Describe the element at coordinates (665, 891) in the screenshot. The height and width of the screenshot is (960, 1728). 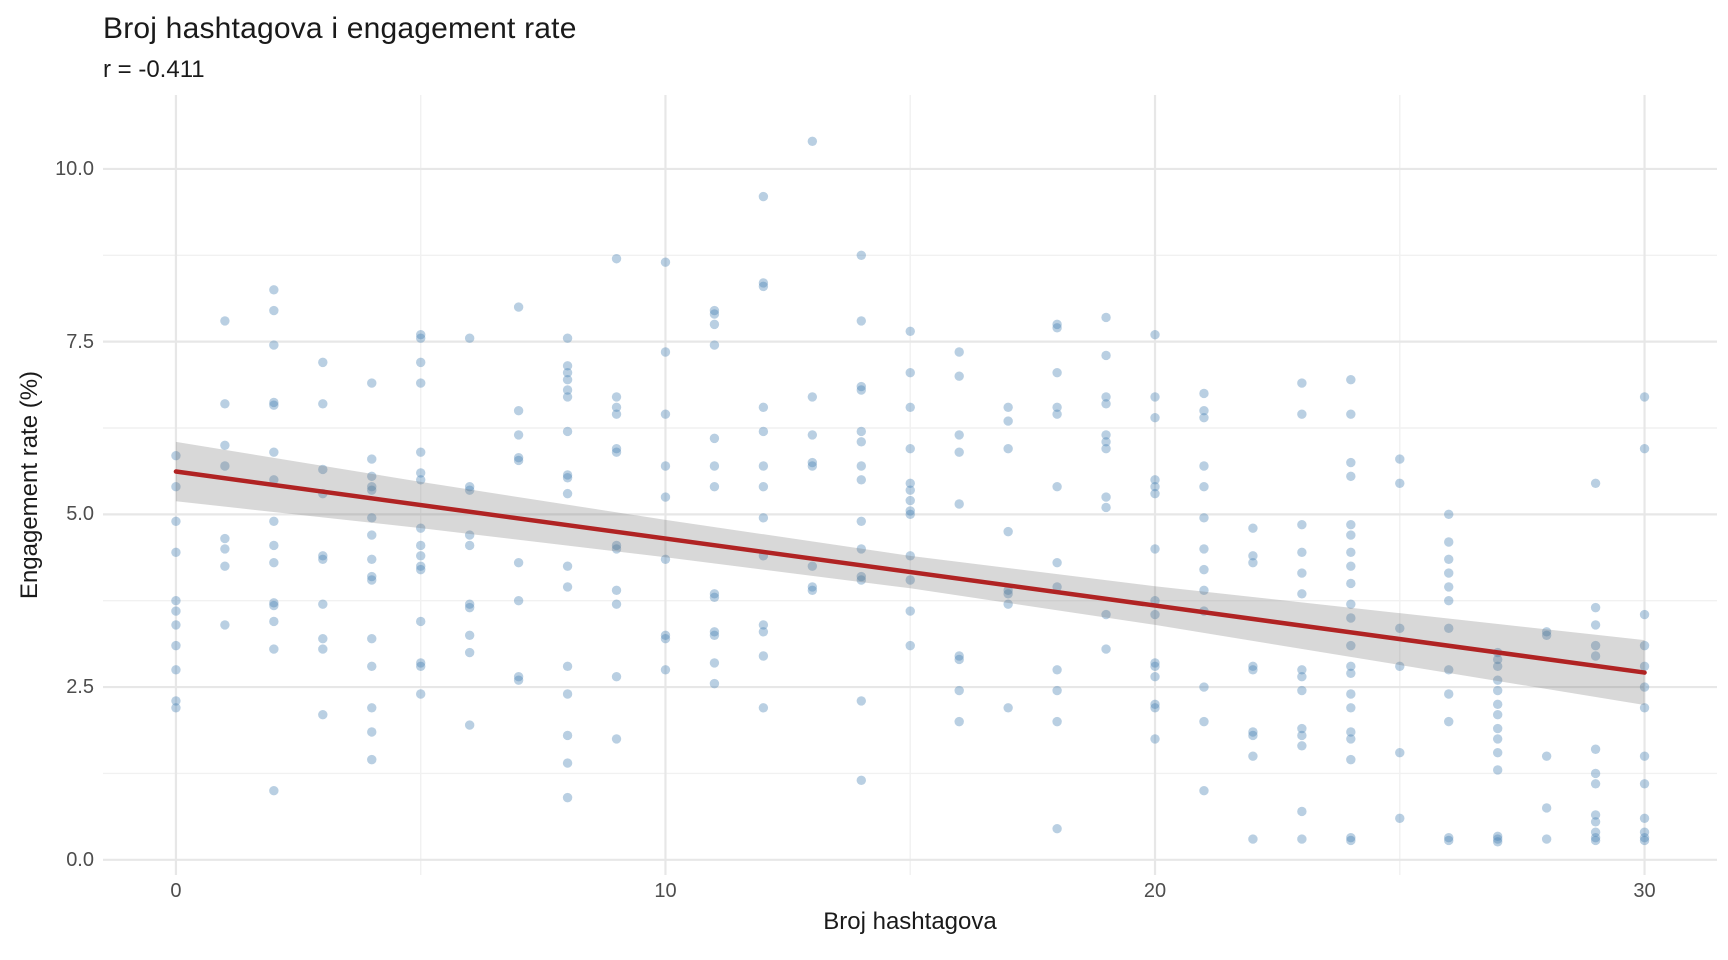
I see `x-tick-label: 10` at that location.